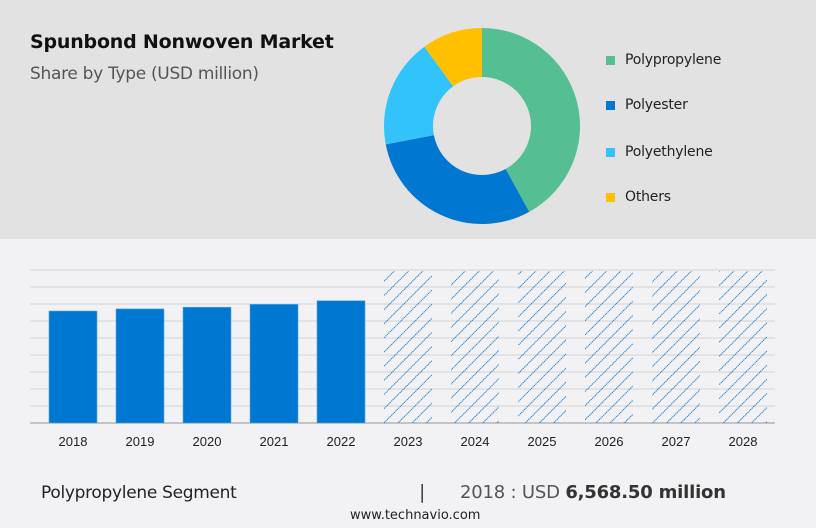  Describe the element at coordinates (676, 441) in the screenshot. I see `x-tick-label: 2027` at that location.